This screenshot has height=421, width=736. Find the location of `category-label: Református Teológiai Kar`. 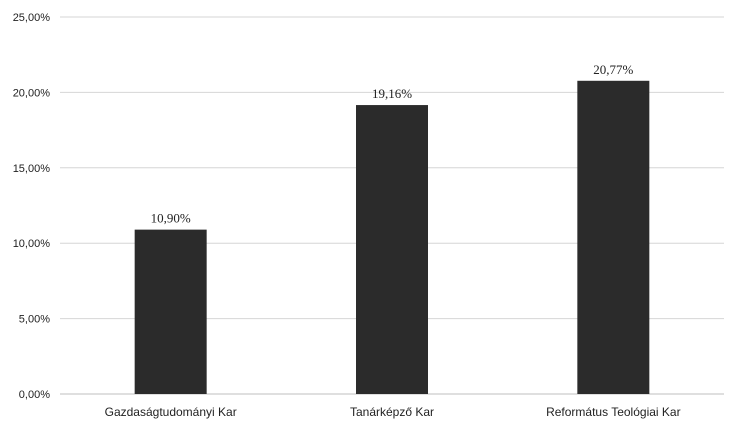

category-label: Református Teológiai Kar is located at coordinates (613, 412).